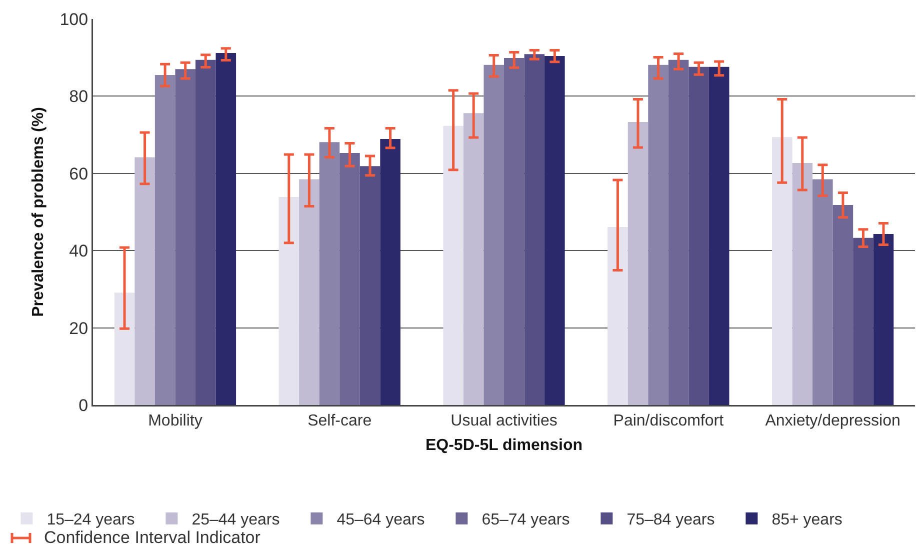 This screenshot has height=549, width=919. What do you see at coordinates (670, 520) in the screenshot?
I see `legend-label: 75–84 years` at bounding box center [670, 520].